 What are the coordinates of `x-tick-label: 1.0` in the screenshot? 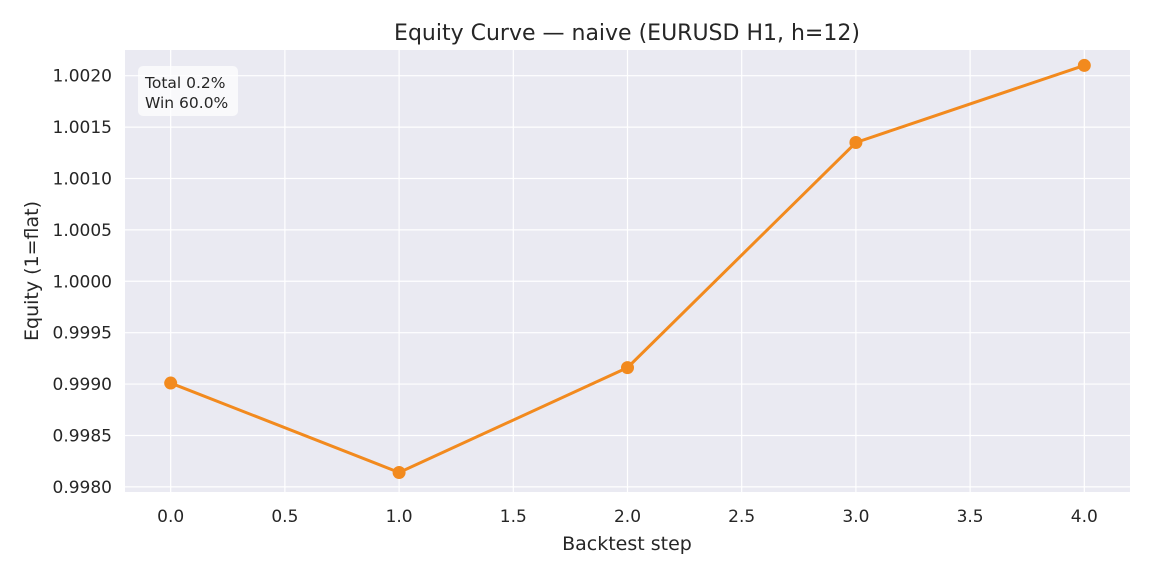 It's located at (399, 517).